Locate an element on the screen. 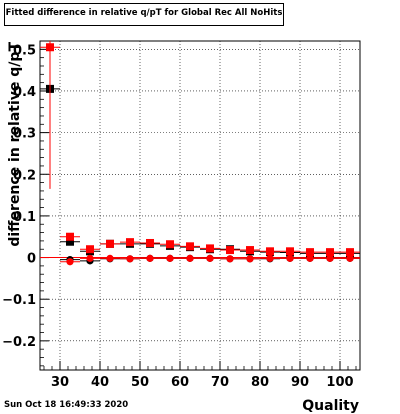 This screenshot has height=414, width=400. x-tick-label: 60 is located at coordinates (180, 382).